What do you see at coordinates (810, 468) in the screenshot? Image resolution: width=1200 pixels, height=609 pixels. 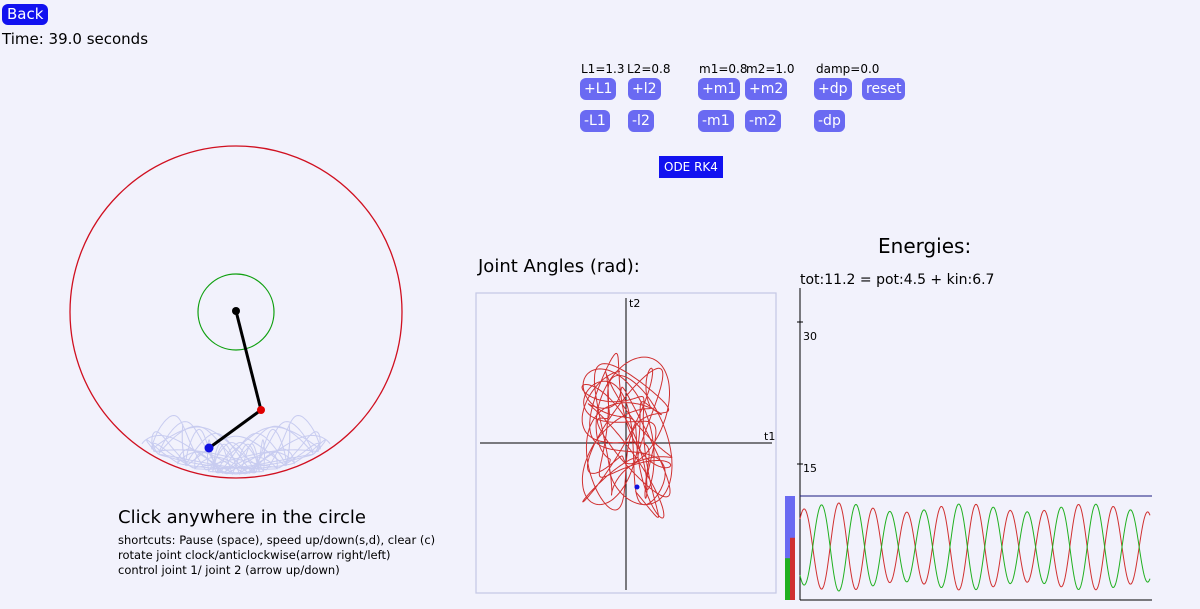 I see `energy-tick-15-label: 15` at bounding box center [810, 468].